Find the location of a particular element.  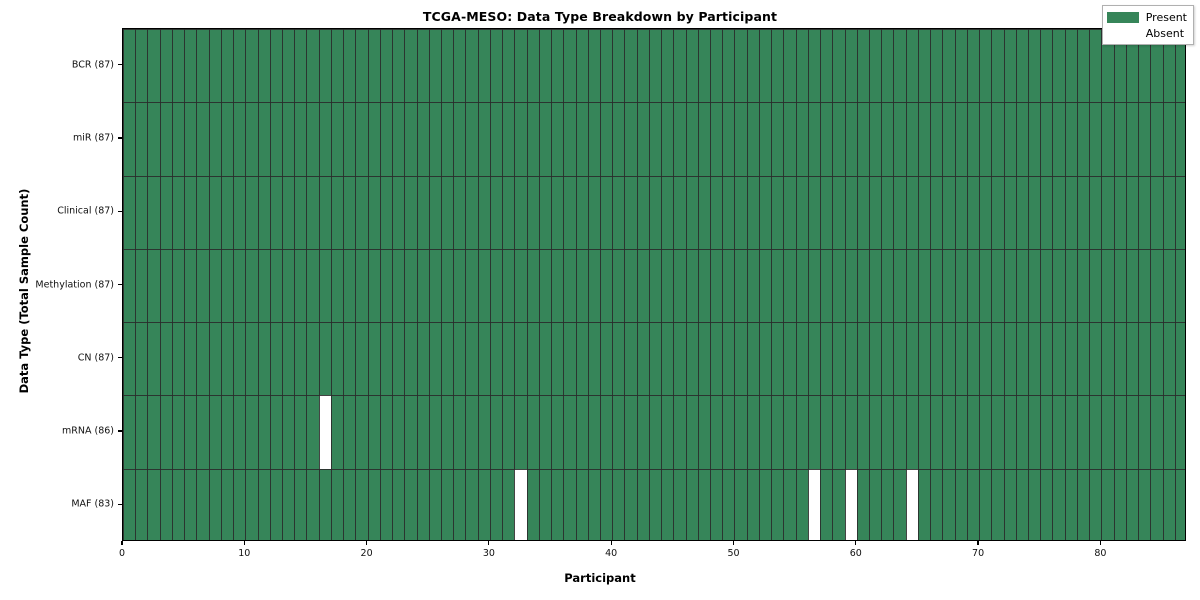

x-tick-mark is located at coordinates (489, 543).